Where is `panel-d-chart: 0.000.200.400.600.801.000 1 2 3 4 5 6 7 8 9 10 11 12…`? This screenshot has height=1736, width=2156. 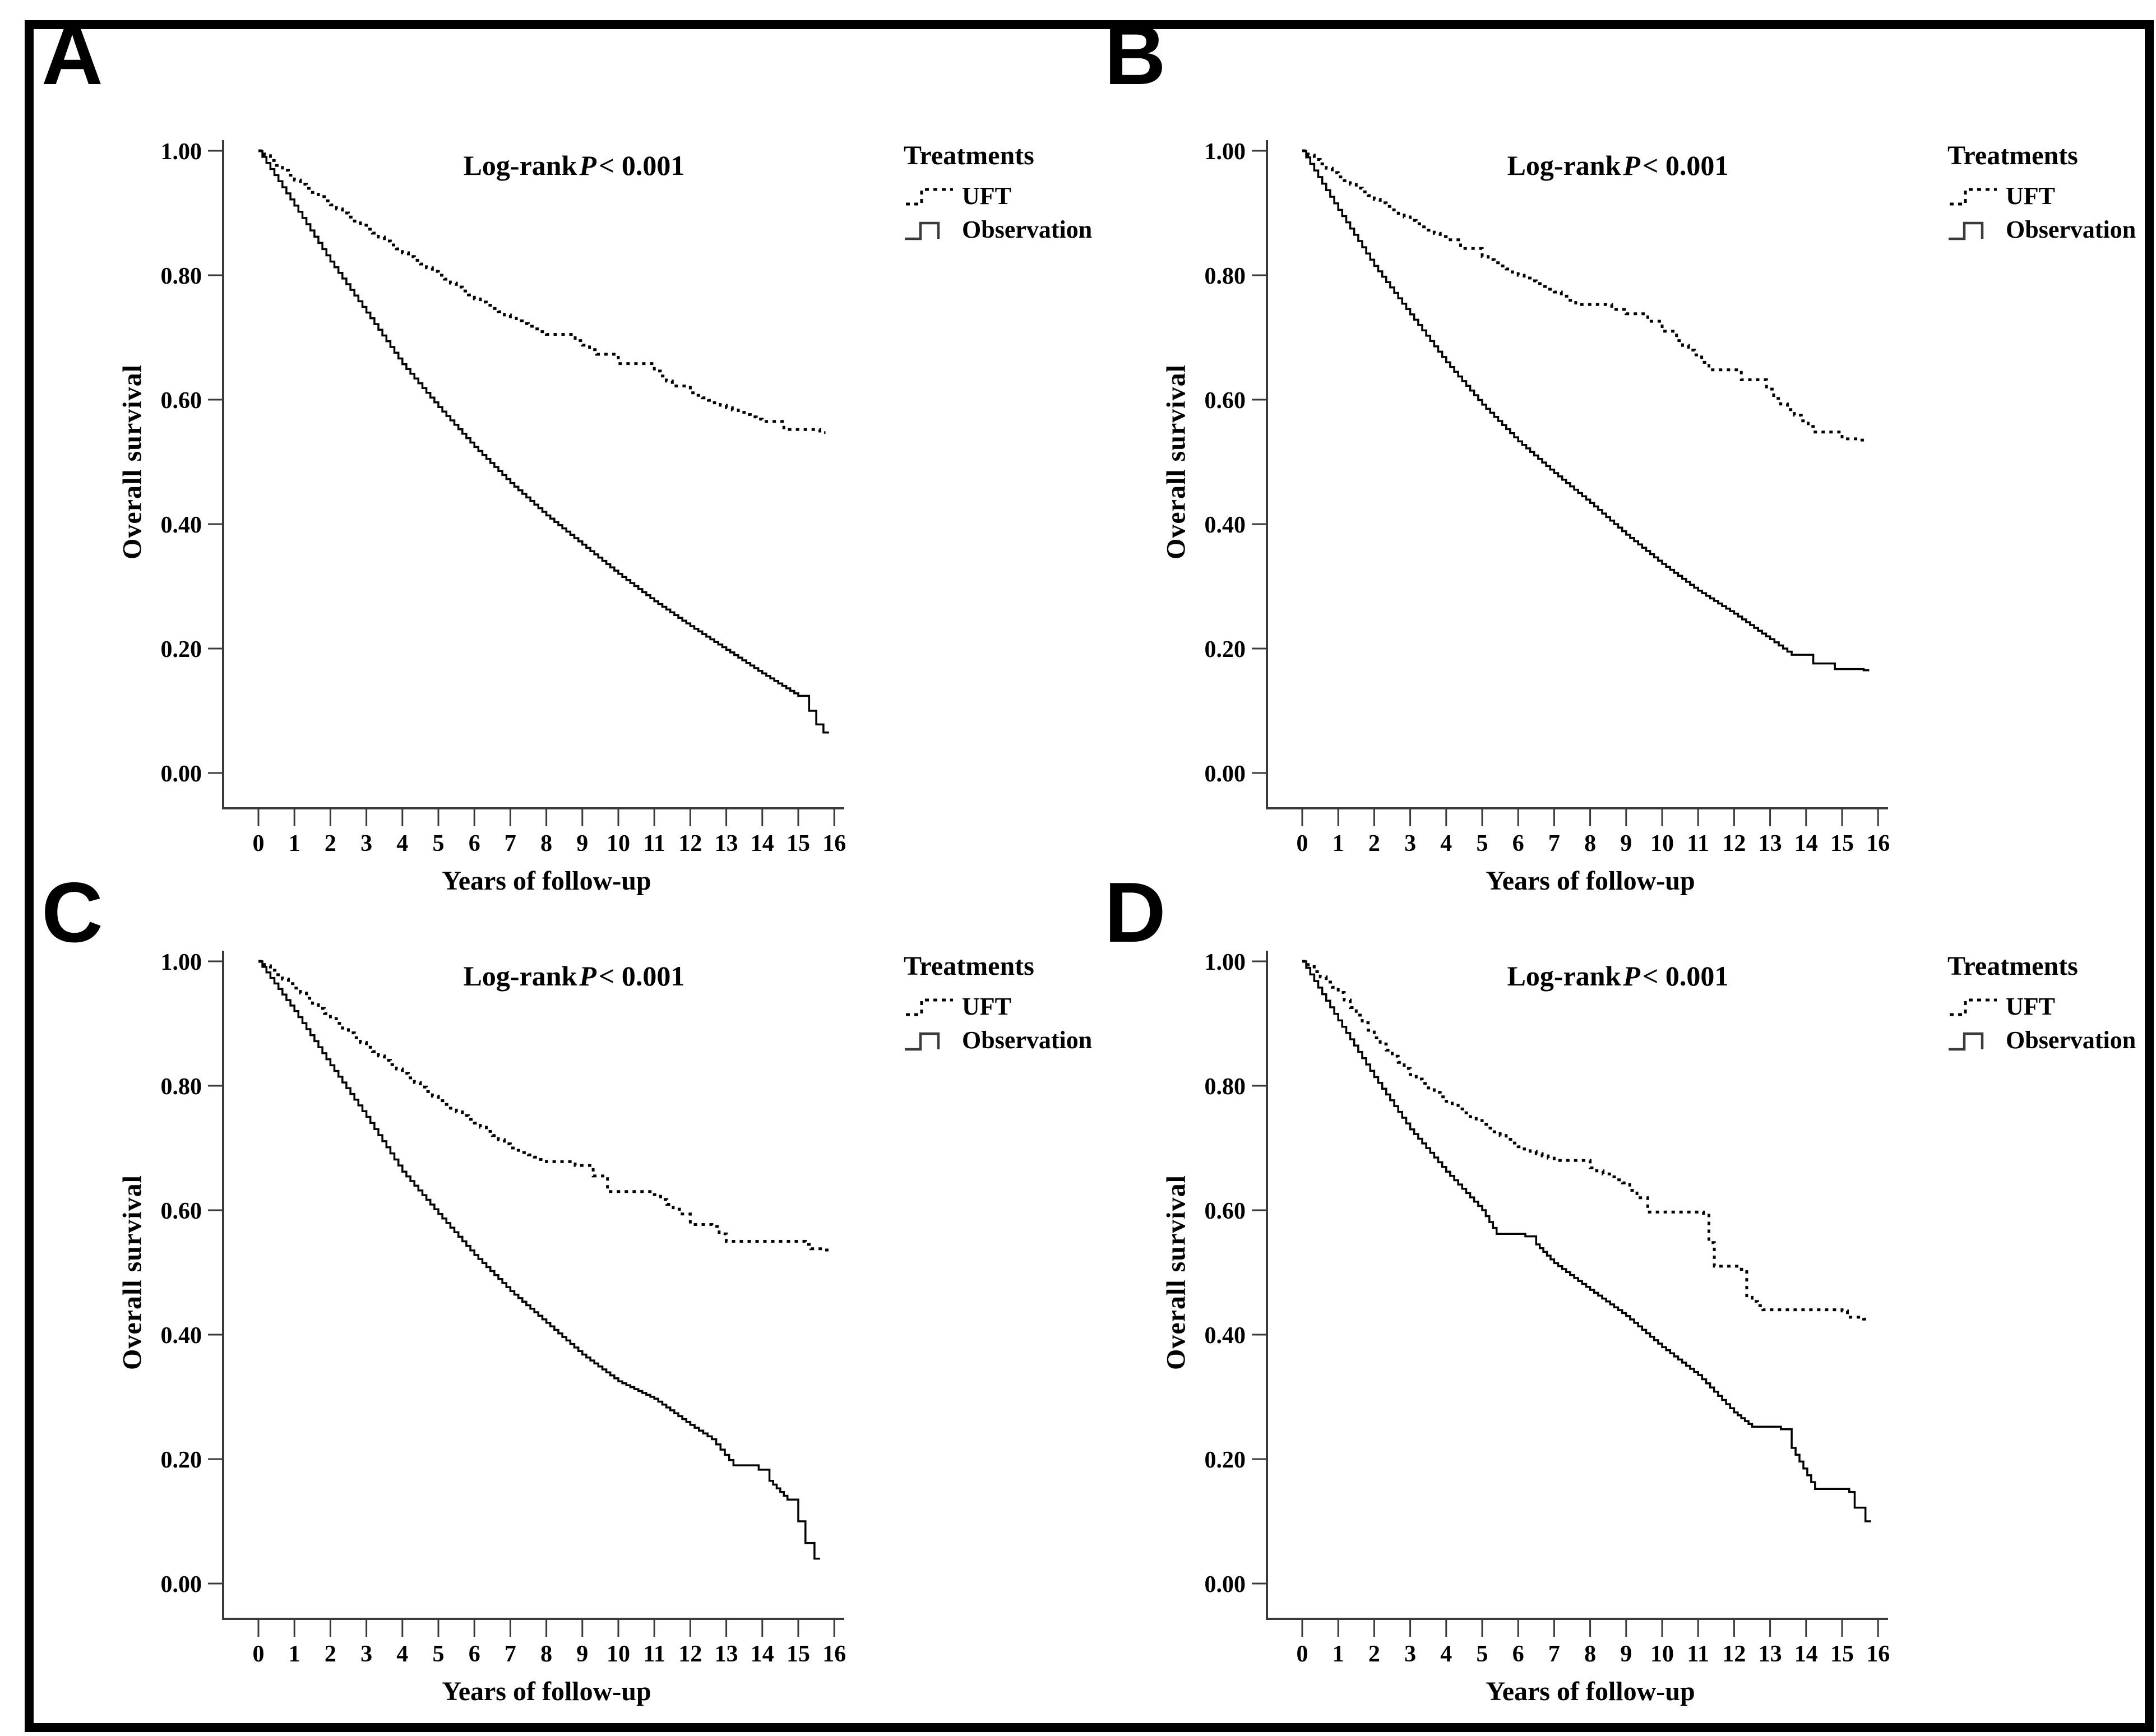
panel-d-chart: 0.000.200.400.600.801.000 1 2 3 4 5 6 7 8 9 10 11 12… is located at coordinates (1547, 1308).